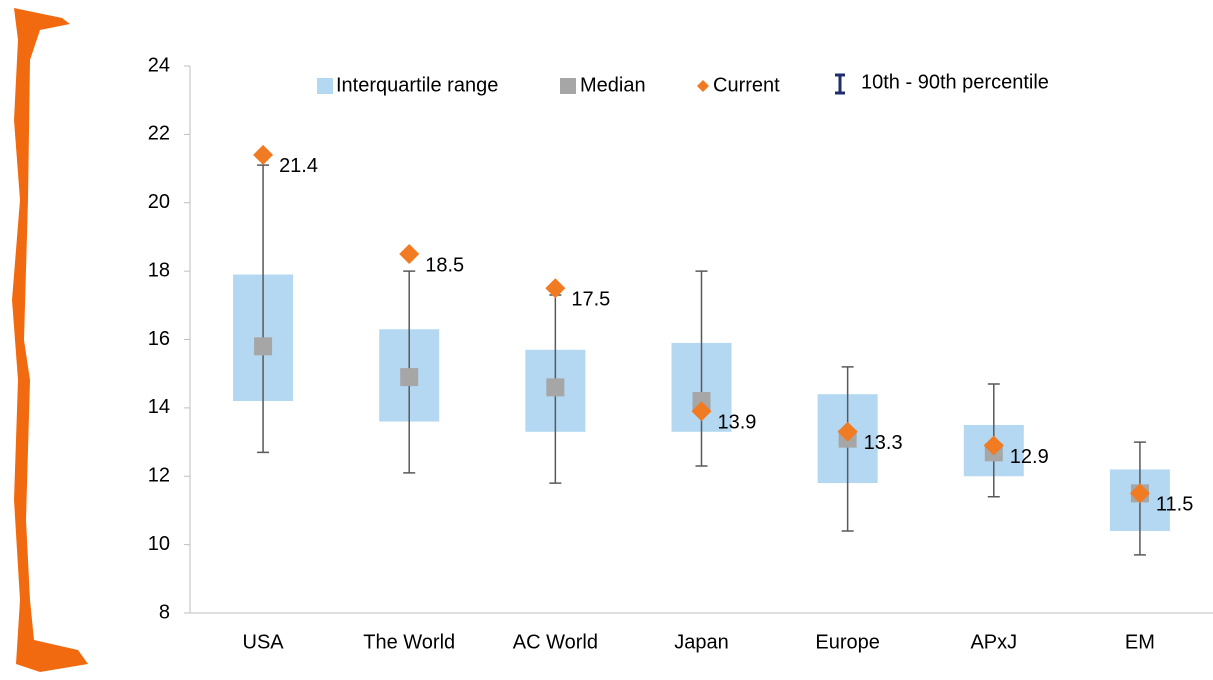 The height and width of the screenshot is (680, 1213). Describe the element at coordinates (613, 85) in the screenshot. I see `legend-label: Median` at that location.